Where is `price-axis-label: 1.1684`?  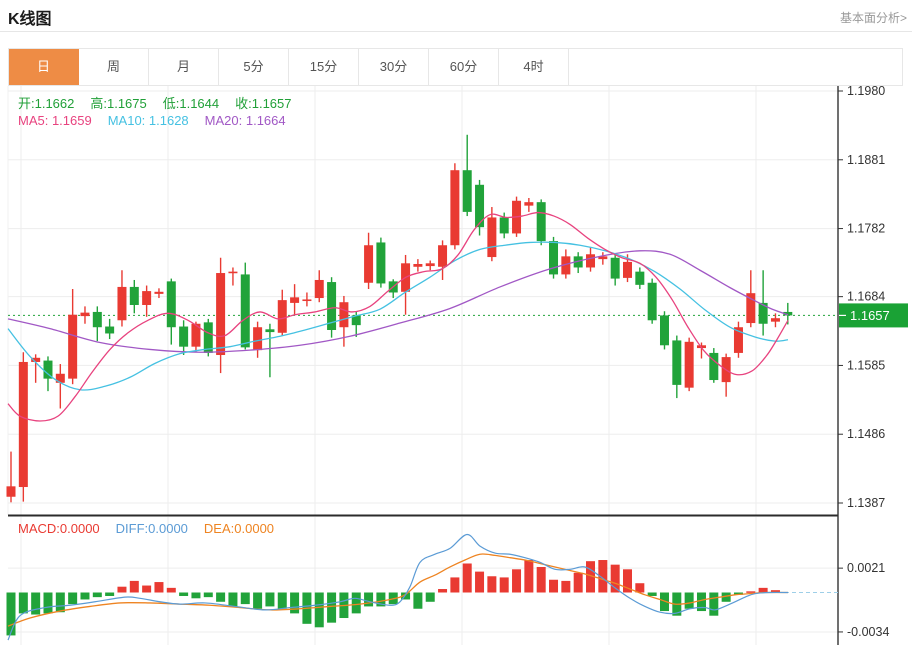 price-axis-label: 1.1684 is located at coordinates (866, 297).